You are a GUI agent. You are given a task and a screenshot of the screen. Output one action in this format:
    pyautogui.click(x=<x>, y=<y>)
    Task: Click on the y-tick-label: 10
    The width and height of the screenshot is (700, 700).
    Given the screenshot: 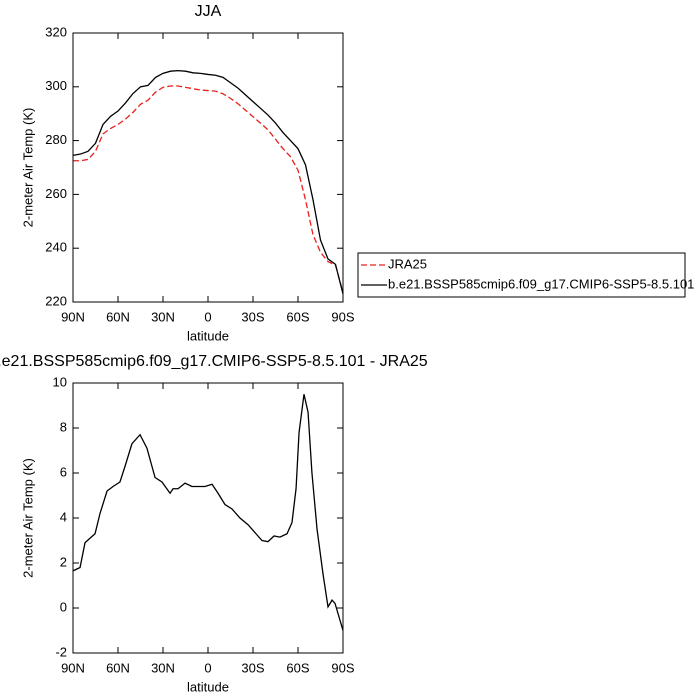 What is the action you would take?
    pyautogui.click(x=60, y=381)
    